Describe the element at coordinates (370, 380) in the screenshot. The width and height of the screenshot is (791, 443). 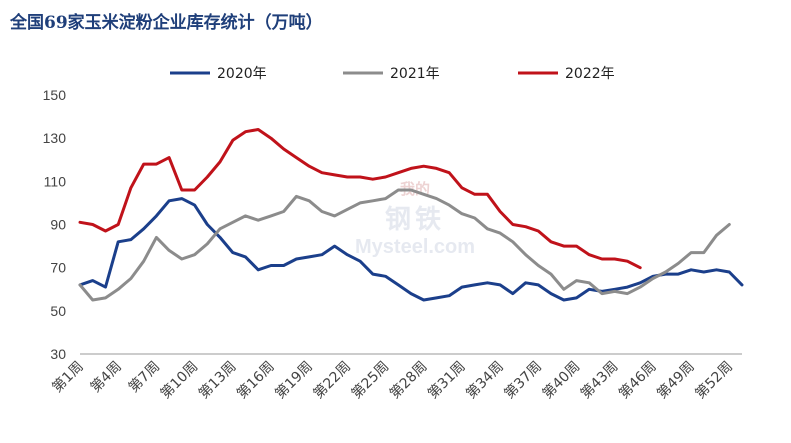
I see `x-tick-label: 第25周` at that location.